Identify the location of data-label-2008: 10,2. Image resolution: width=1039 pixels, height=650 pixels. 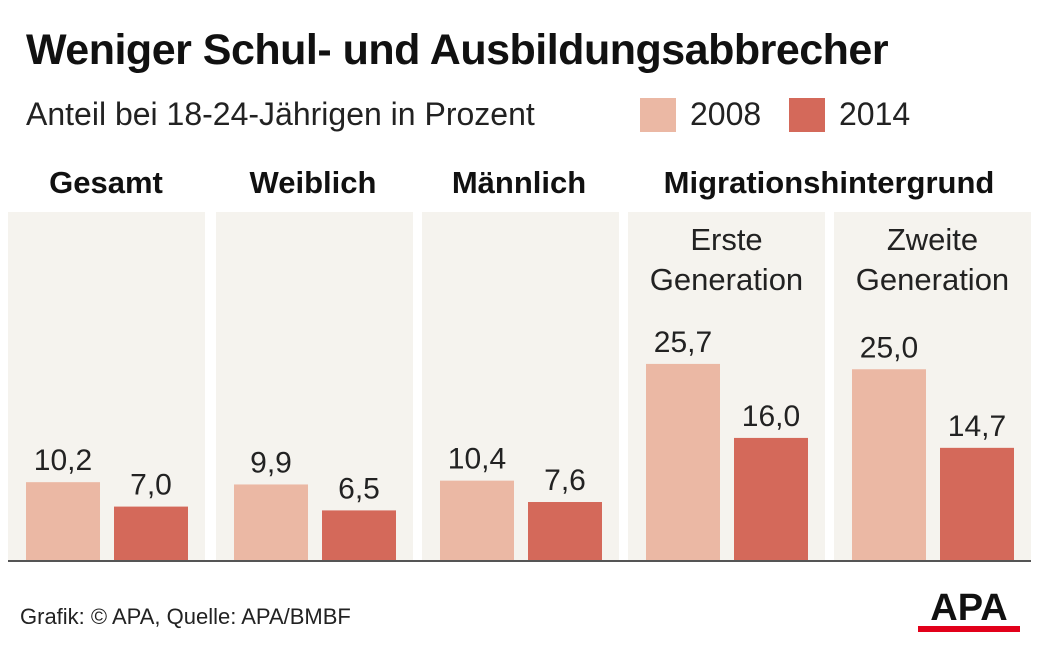
(63, 460).